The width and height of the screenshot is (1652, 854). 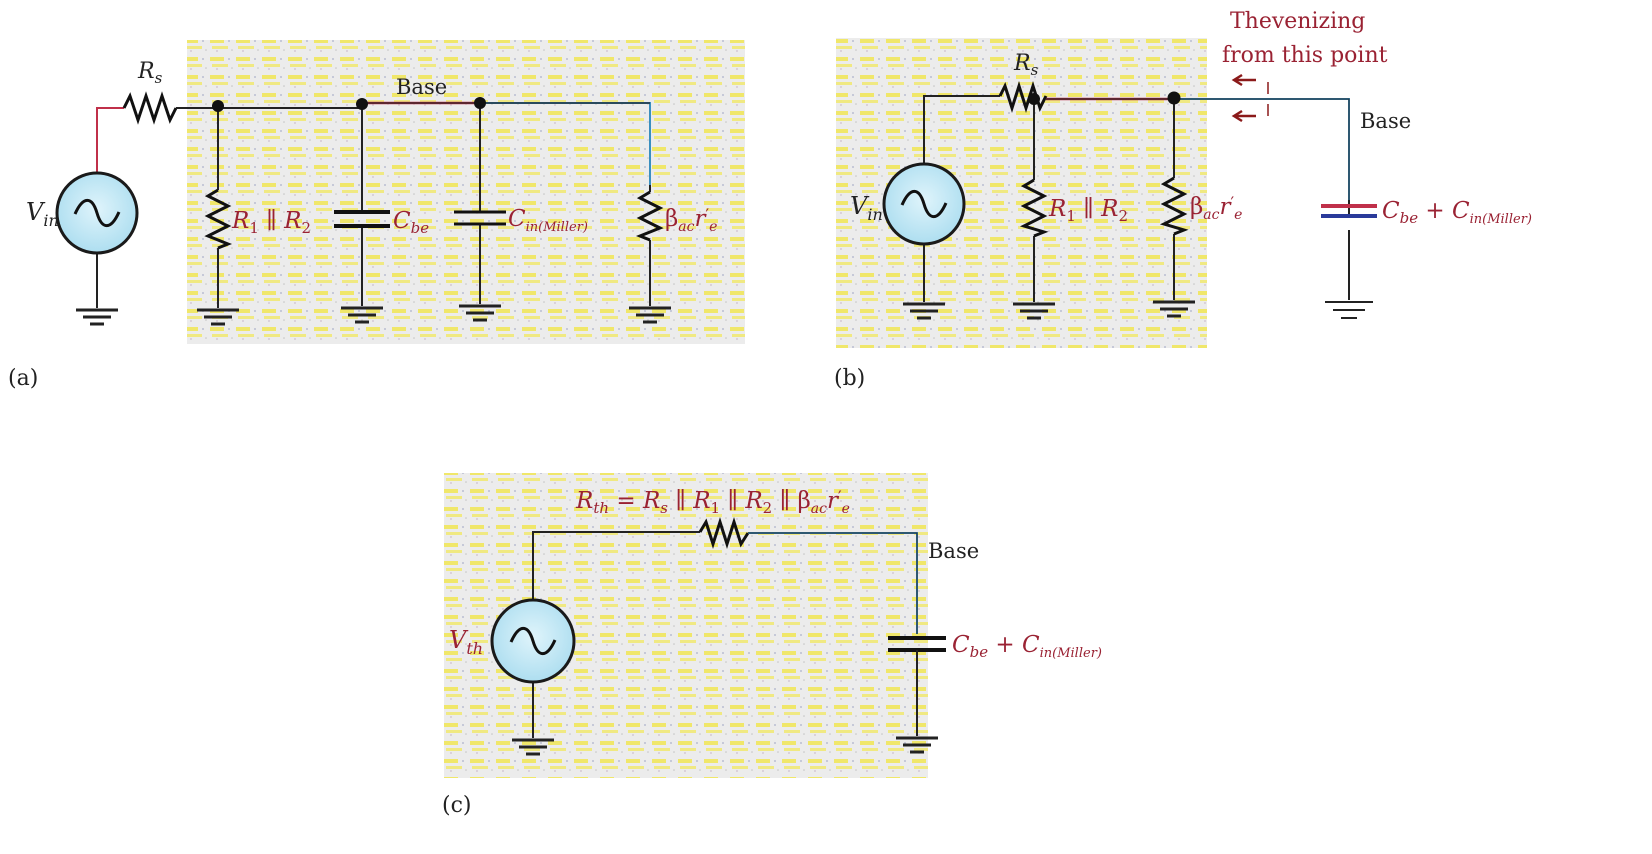 What do you see at coordinates (110, 141) in the screenshot?
I see `wire-a-source-up` at bounding box center [110, 141].